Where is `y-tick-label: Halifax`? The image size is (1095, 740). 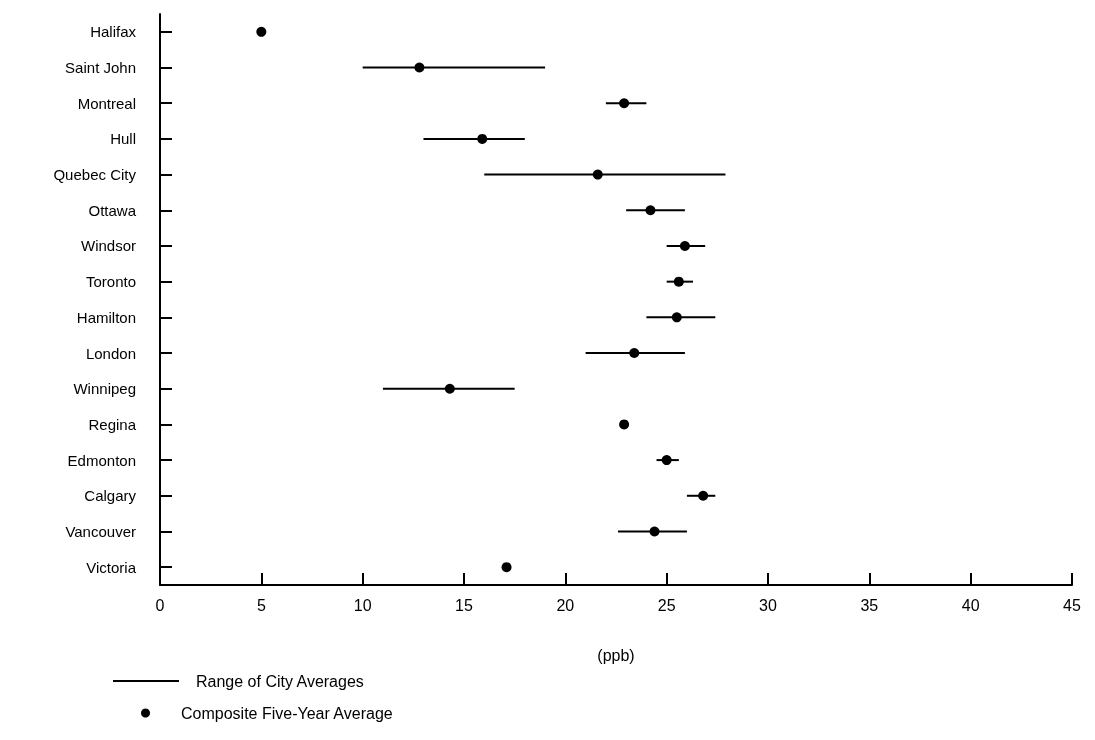
y-tick-label: Halifax is located at coordinates (113, 32).